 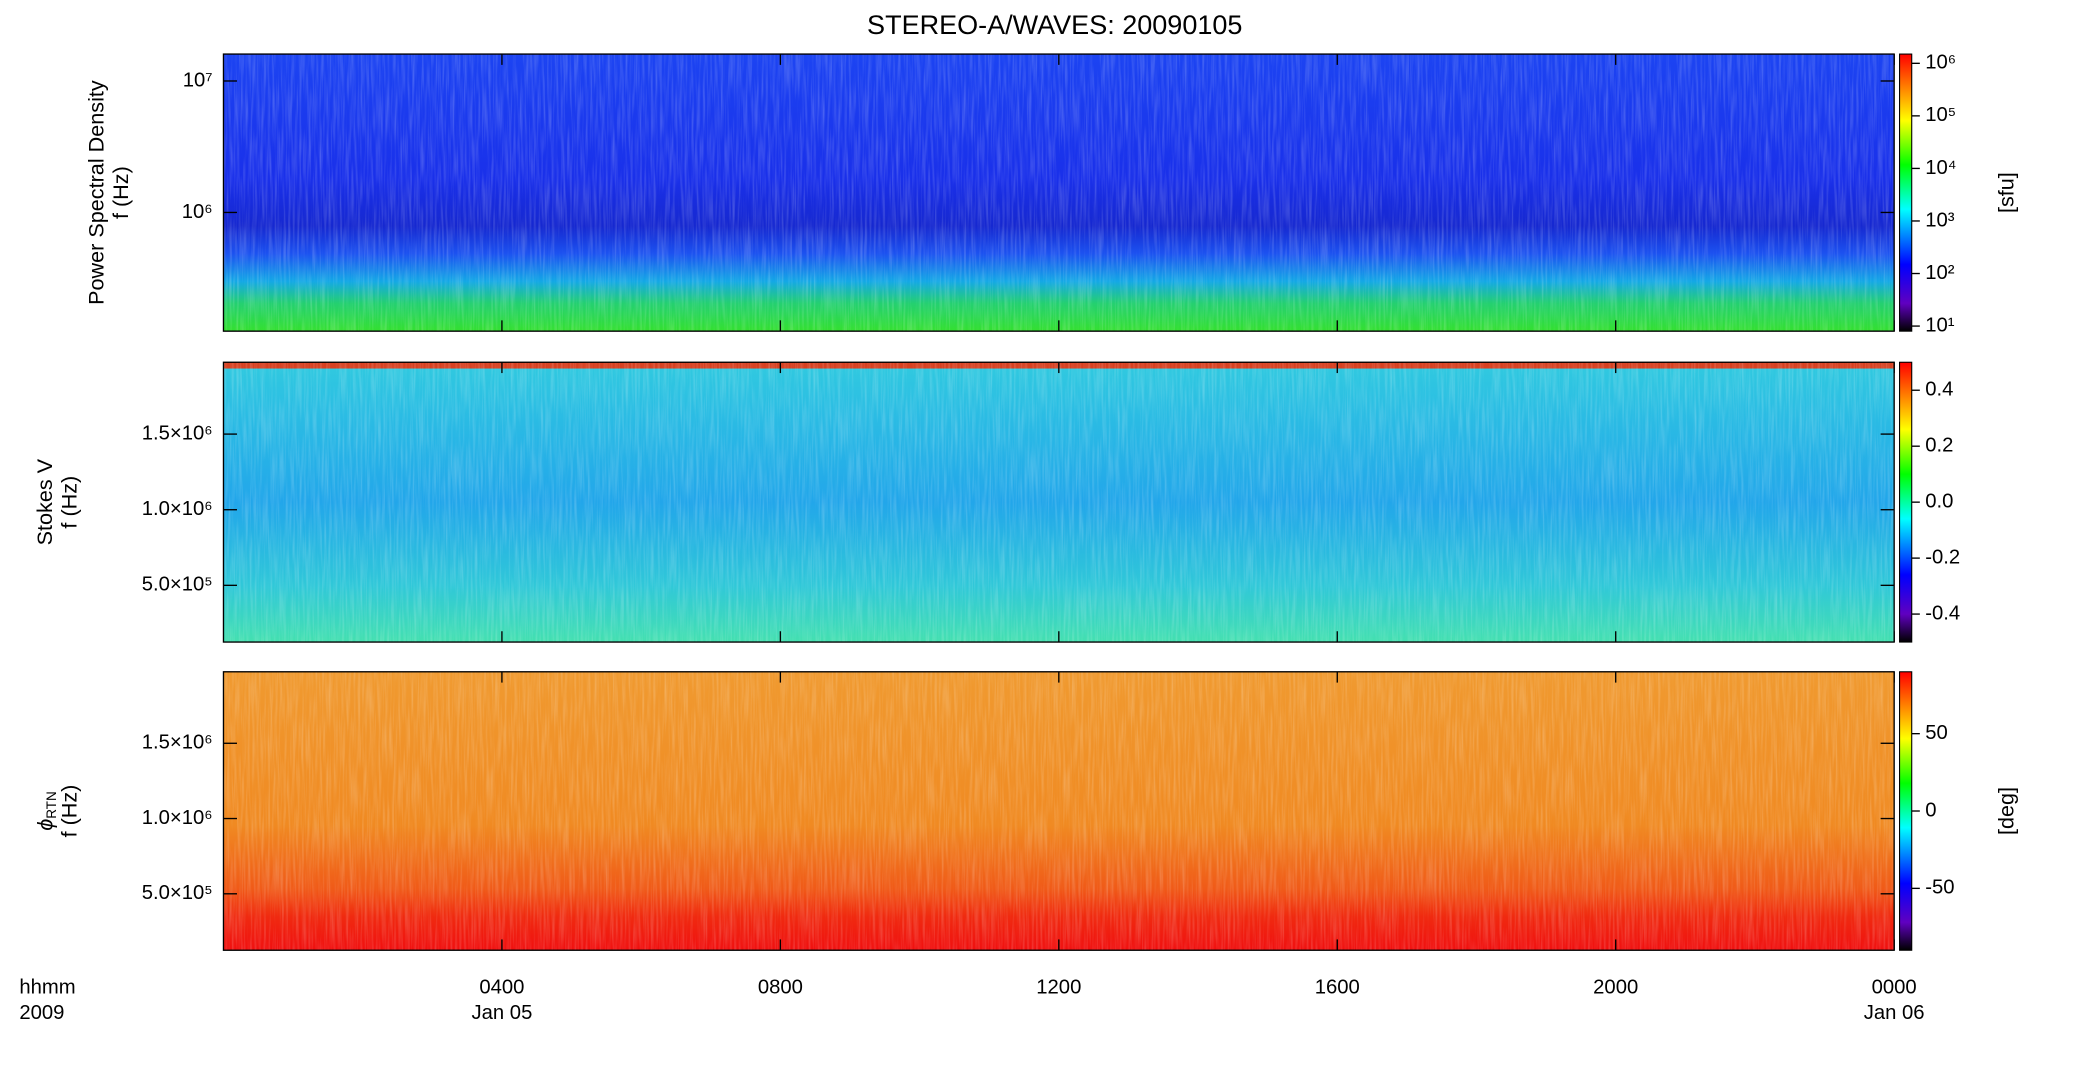 What do you see at coordinates (50, 805) in the screenshot?
I see `y-axis-subscript: RTN` at bounding box center [50, 805].